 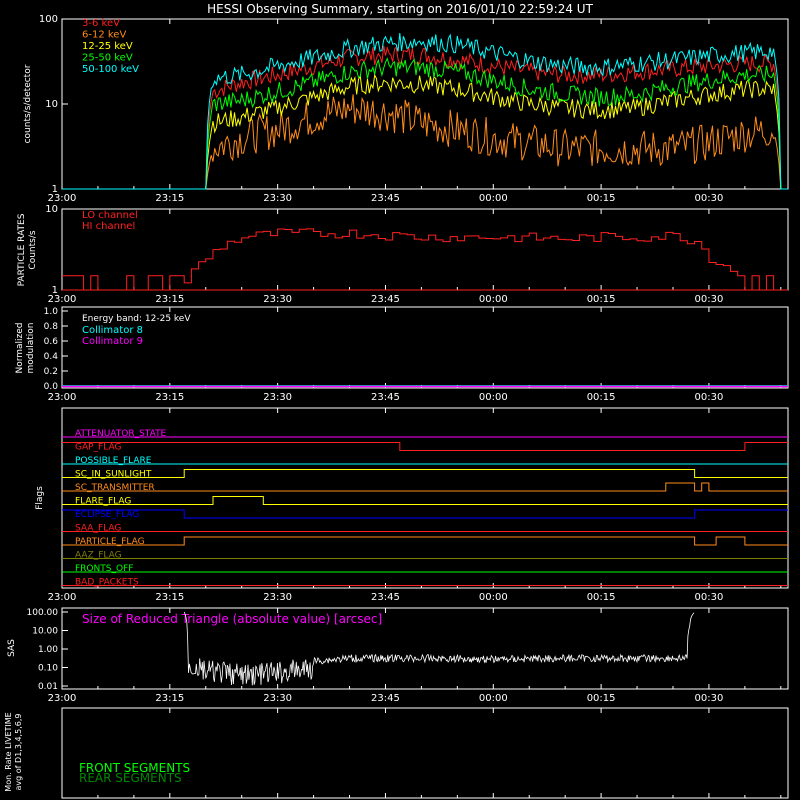 What do you see at coordinates (40, 498) in the screenshot?
I see `flags-ylabel: Flags` at bounding box center [40, 498].